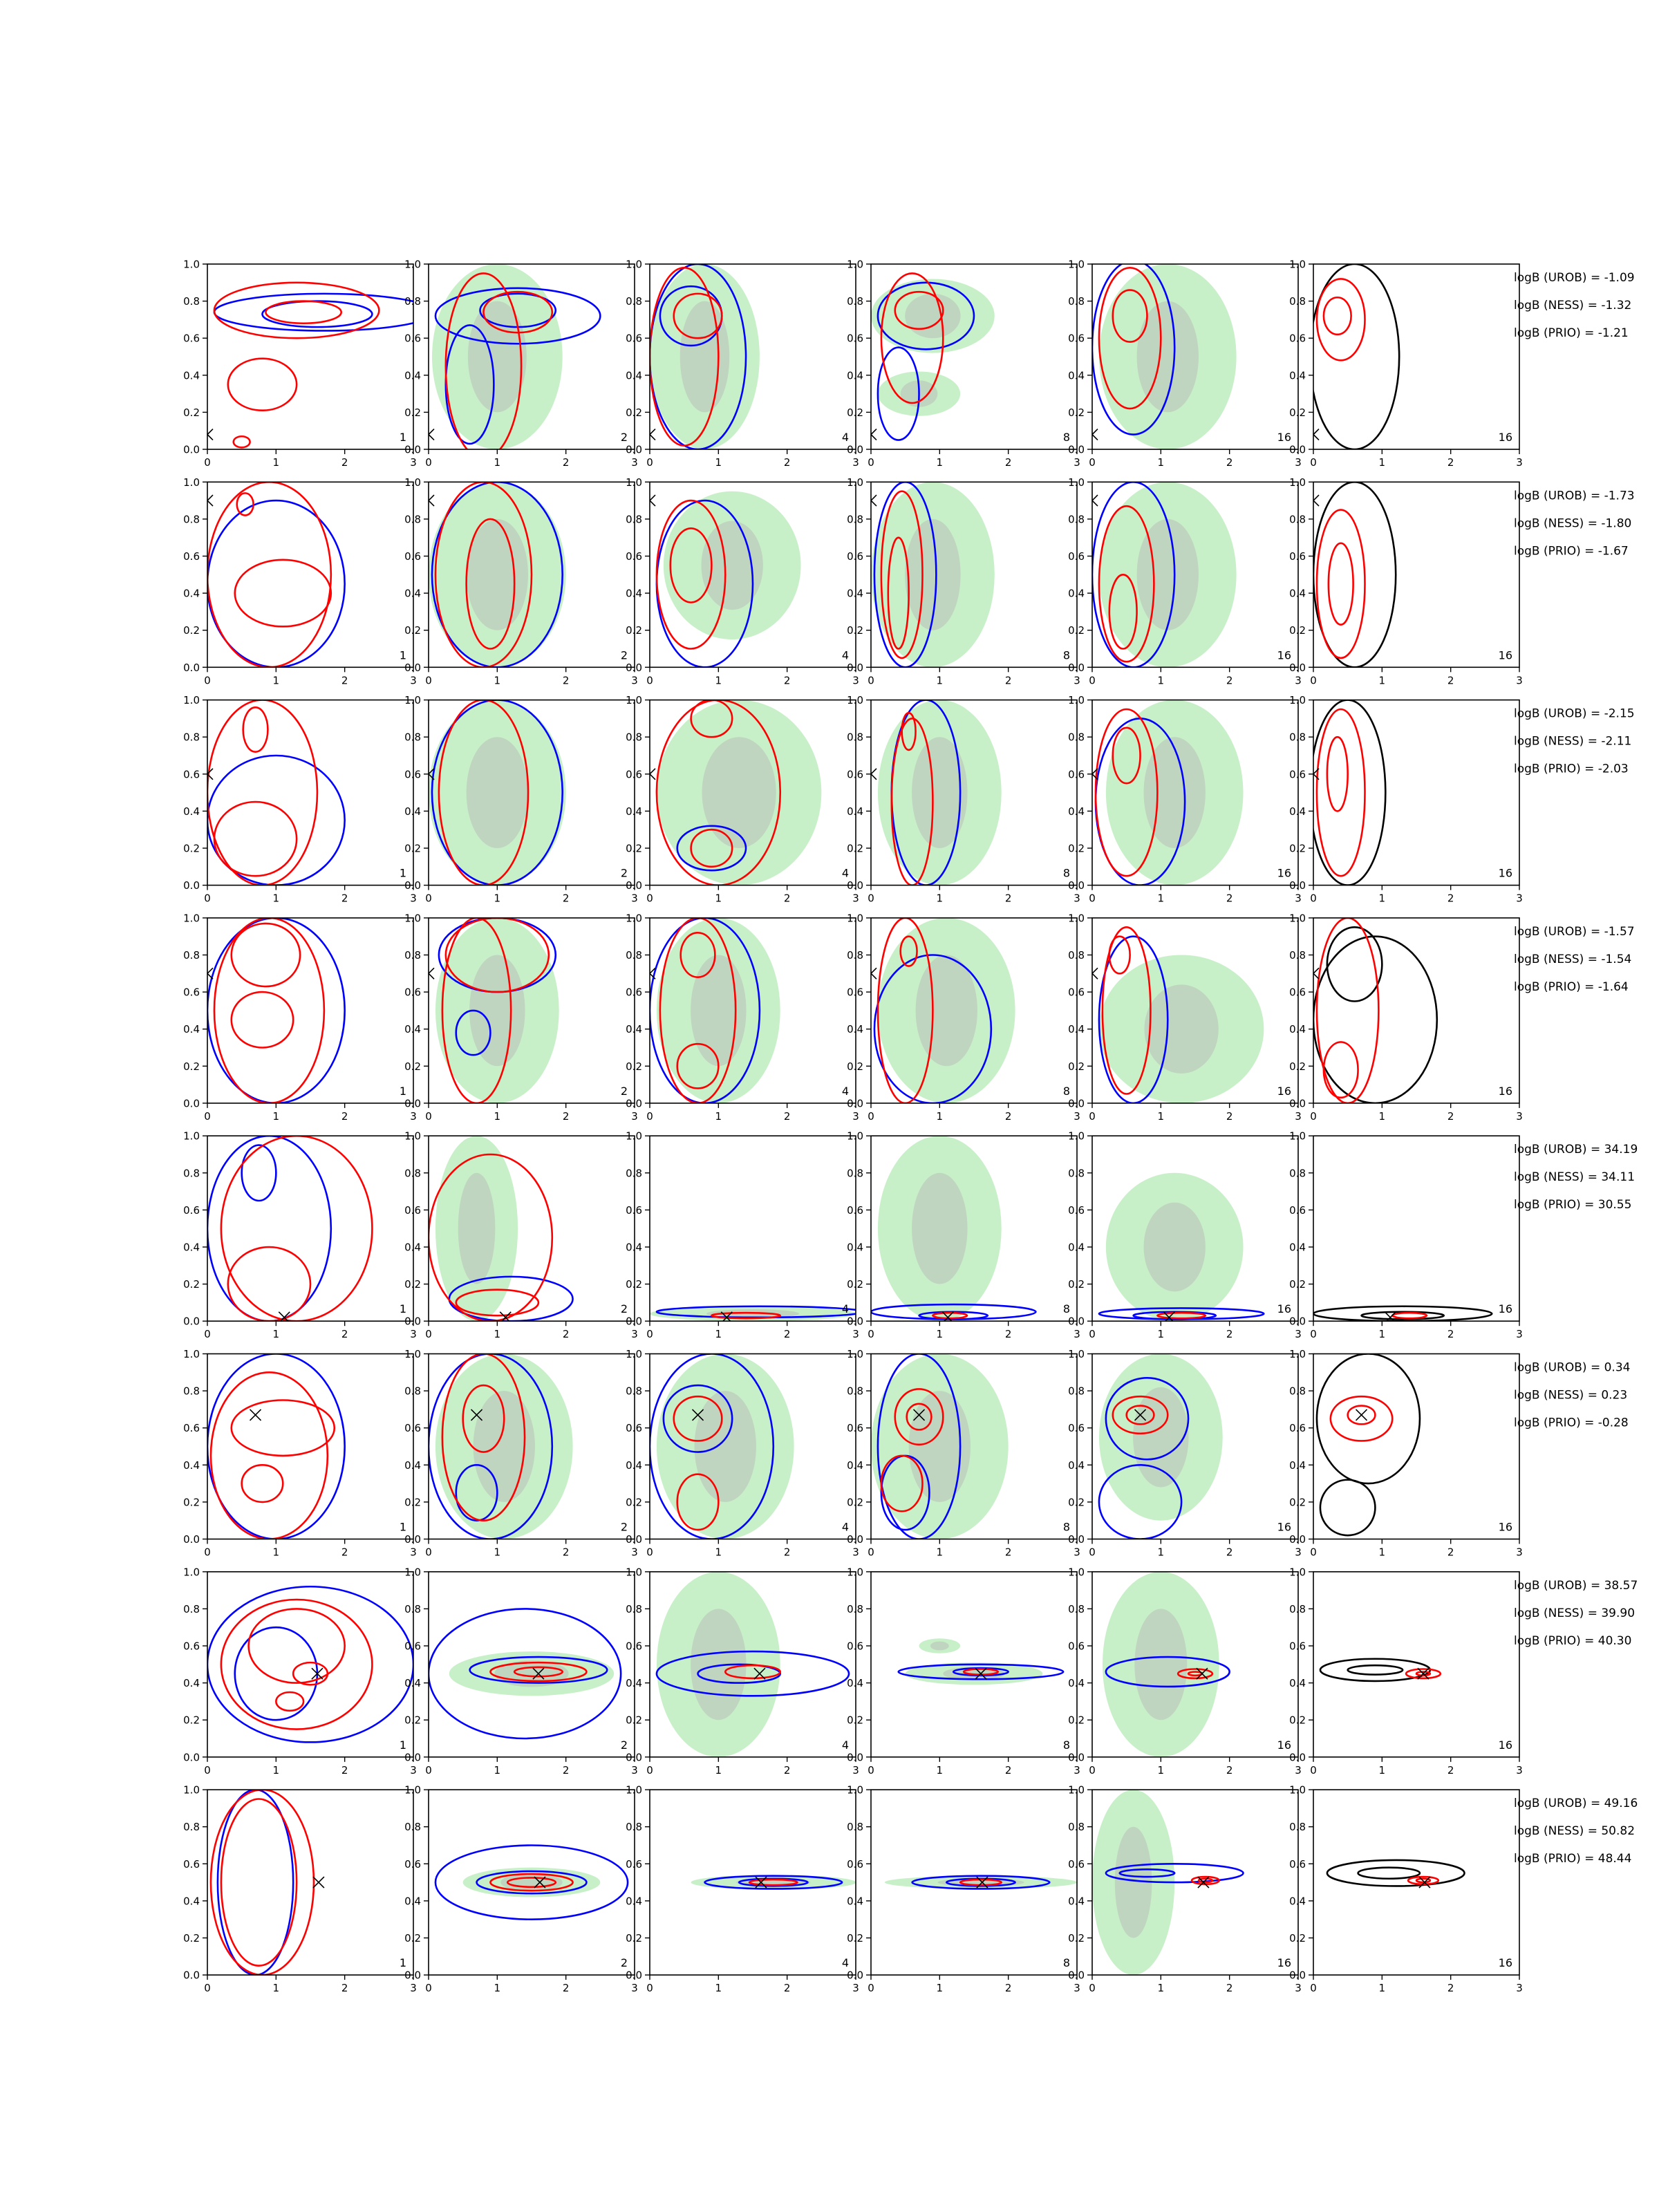  What do you see at coordinates (1350, 793) in the screenshot?
I see `black-contour` at bounding box center [1350, 793].